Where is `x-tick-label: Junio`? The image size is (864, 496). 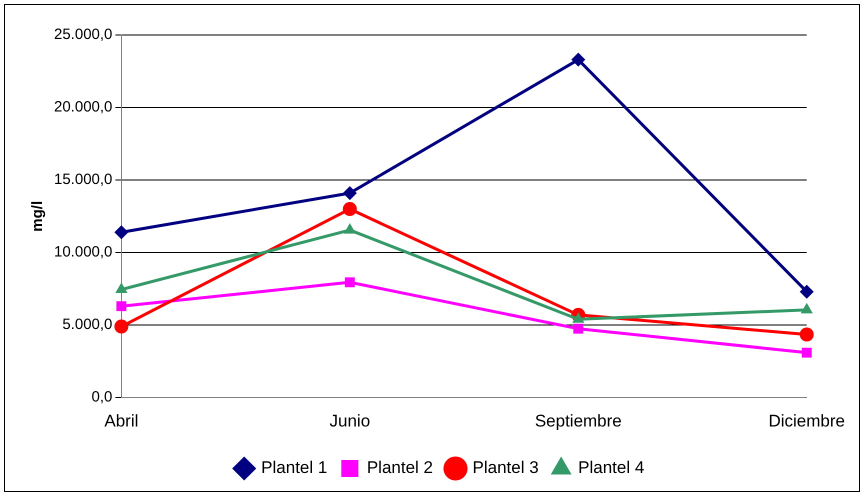
x-tick-label: Junio is located at coordinates (350, 420).